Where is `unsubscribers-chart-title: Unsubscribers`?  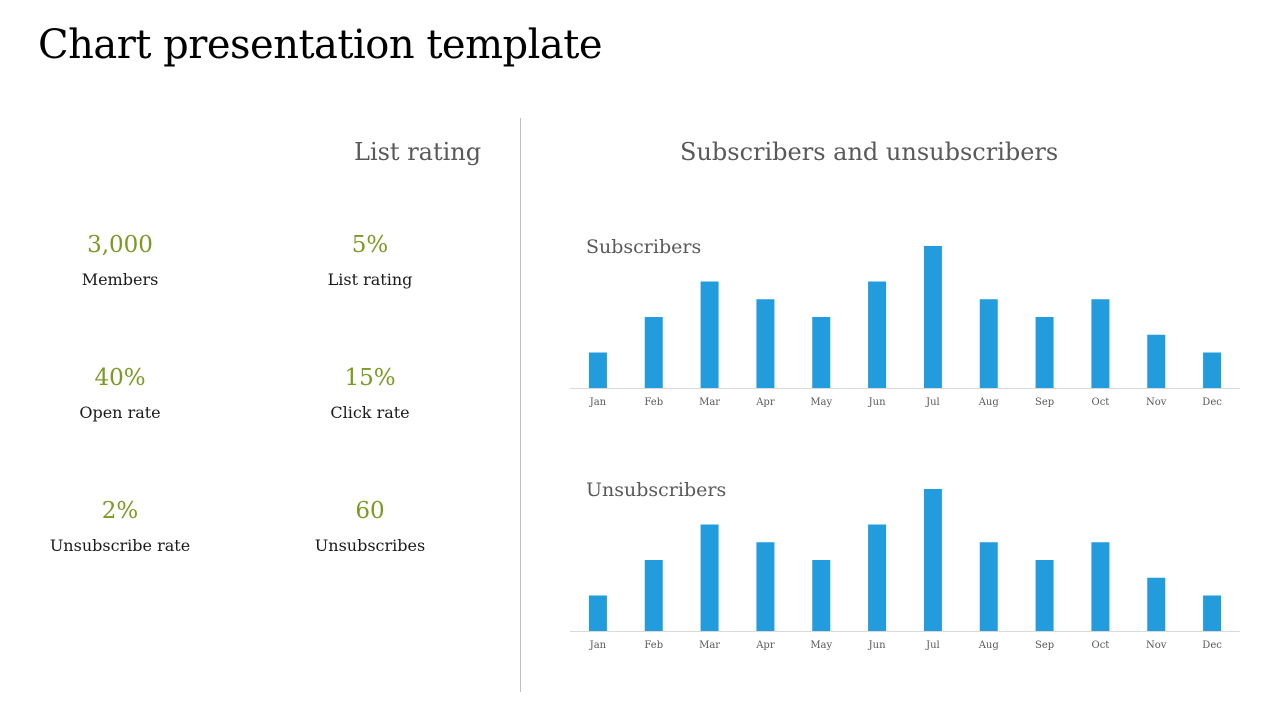 unsubscribers-chart-title: Unsubscribers is located at coordinates (656, 490).